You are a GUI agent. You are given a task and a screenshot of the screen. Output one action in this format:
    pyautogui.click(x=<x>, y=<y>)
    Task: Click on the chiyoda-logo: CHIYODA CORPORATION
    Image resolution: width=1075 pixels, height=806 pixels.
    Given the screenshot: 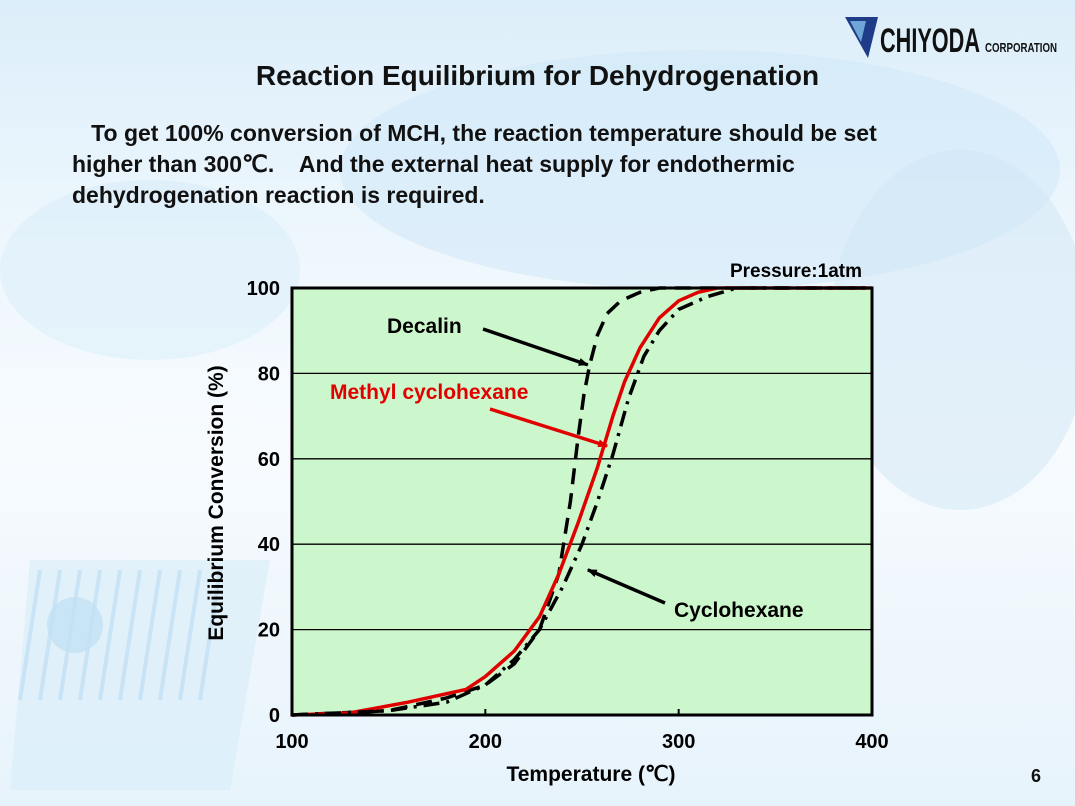 What is the action you would take?
    pyautogui.click(x=951, y=38)
    